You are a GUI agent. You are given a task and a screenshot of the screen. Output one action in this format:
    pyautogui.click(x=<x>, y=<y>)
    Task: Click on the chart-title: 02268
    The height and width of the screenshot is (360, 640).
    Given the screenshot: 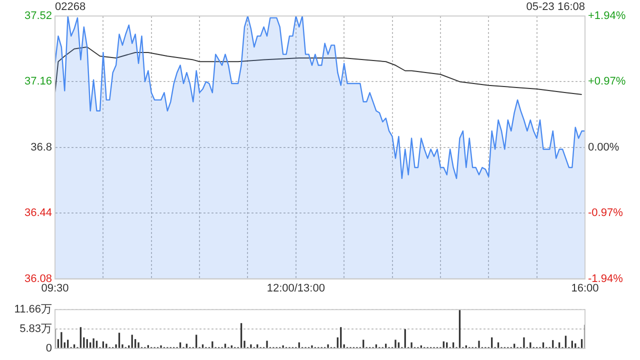 What is the action you would take?
    pyautogui.click(x=70, y=7)
    